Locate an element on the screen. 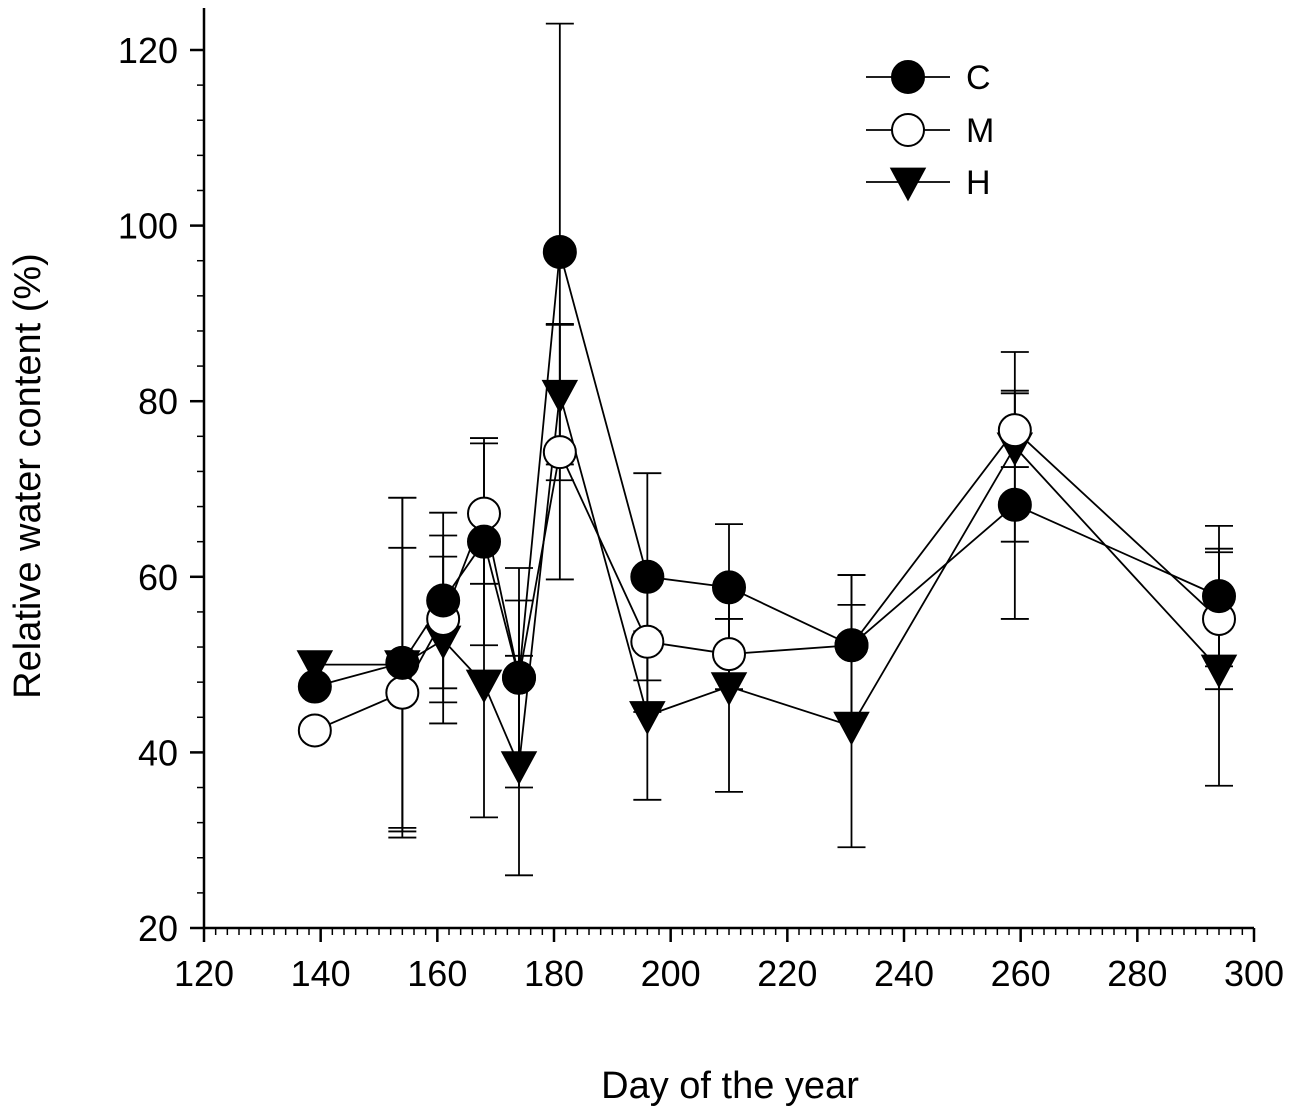 The image size is (1300, 1115). x-tick-label: 120 is located at coordinates (204, 973).